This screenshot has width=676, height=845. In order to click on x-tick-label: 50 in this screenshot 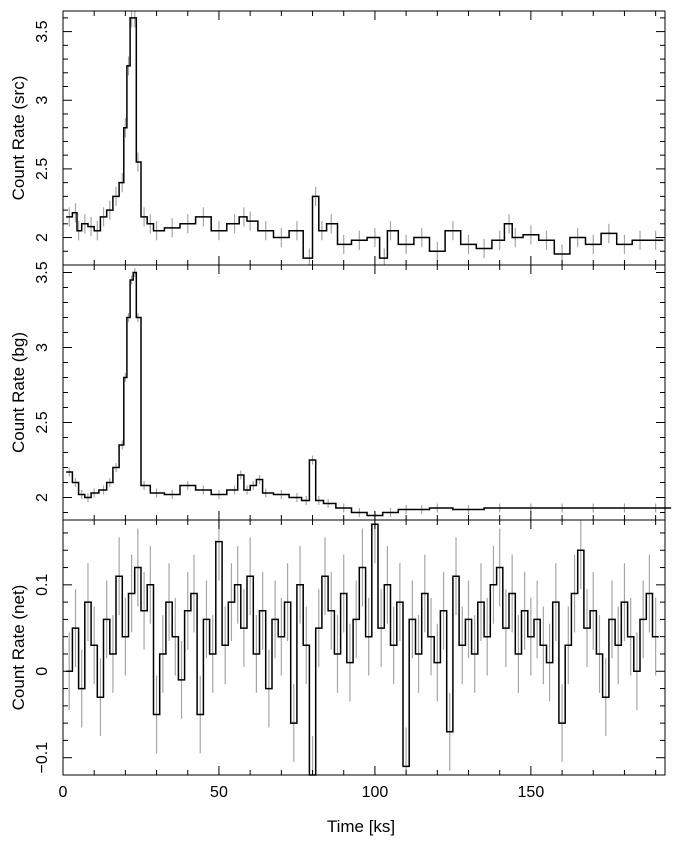, I will do `click(219, 792)`.